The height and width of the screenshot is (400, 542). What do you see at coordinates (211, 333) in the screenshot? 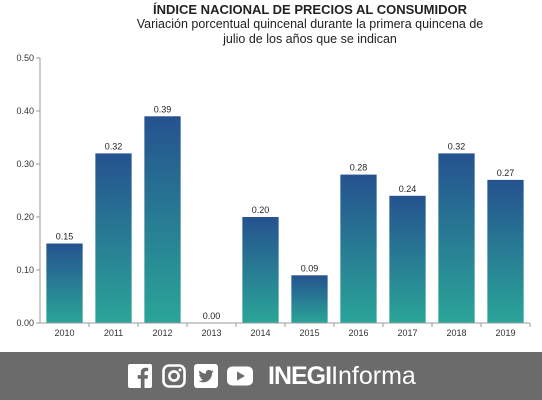
I see `x-tick-label-2013: 2013` at bounding box center [211, 333].